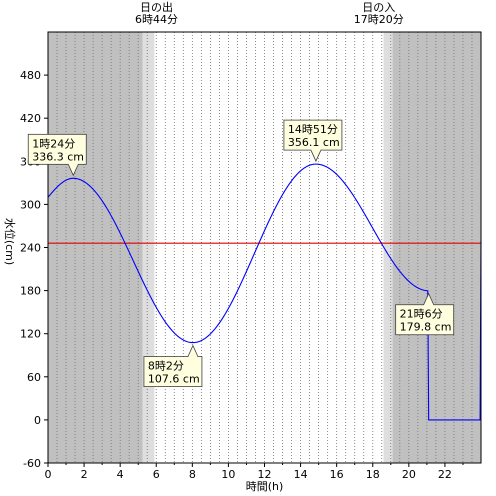 The height and width of the screenshot is (496, 496). Describe the element at coordinates (37, 420) in the screenshot. I see `y-tick-label: 0` at that location.